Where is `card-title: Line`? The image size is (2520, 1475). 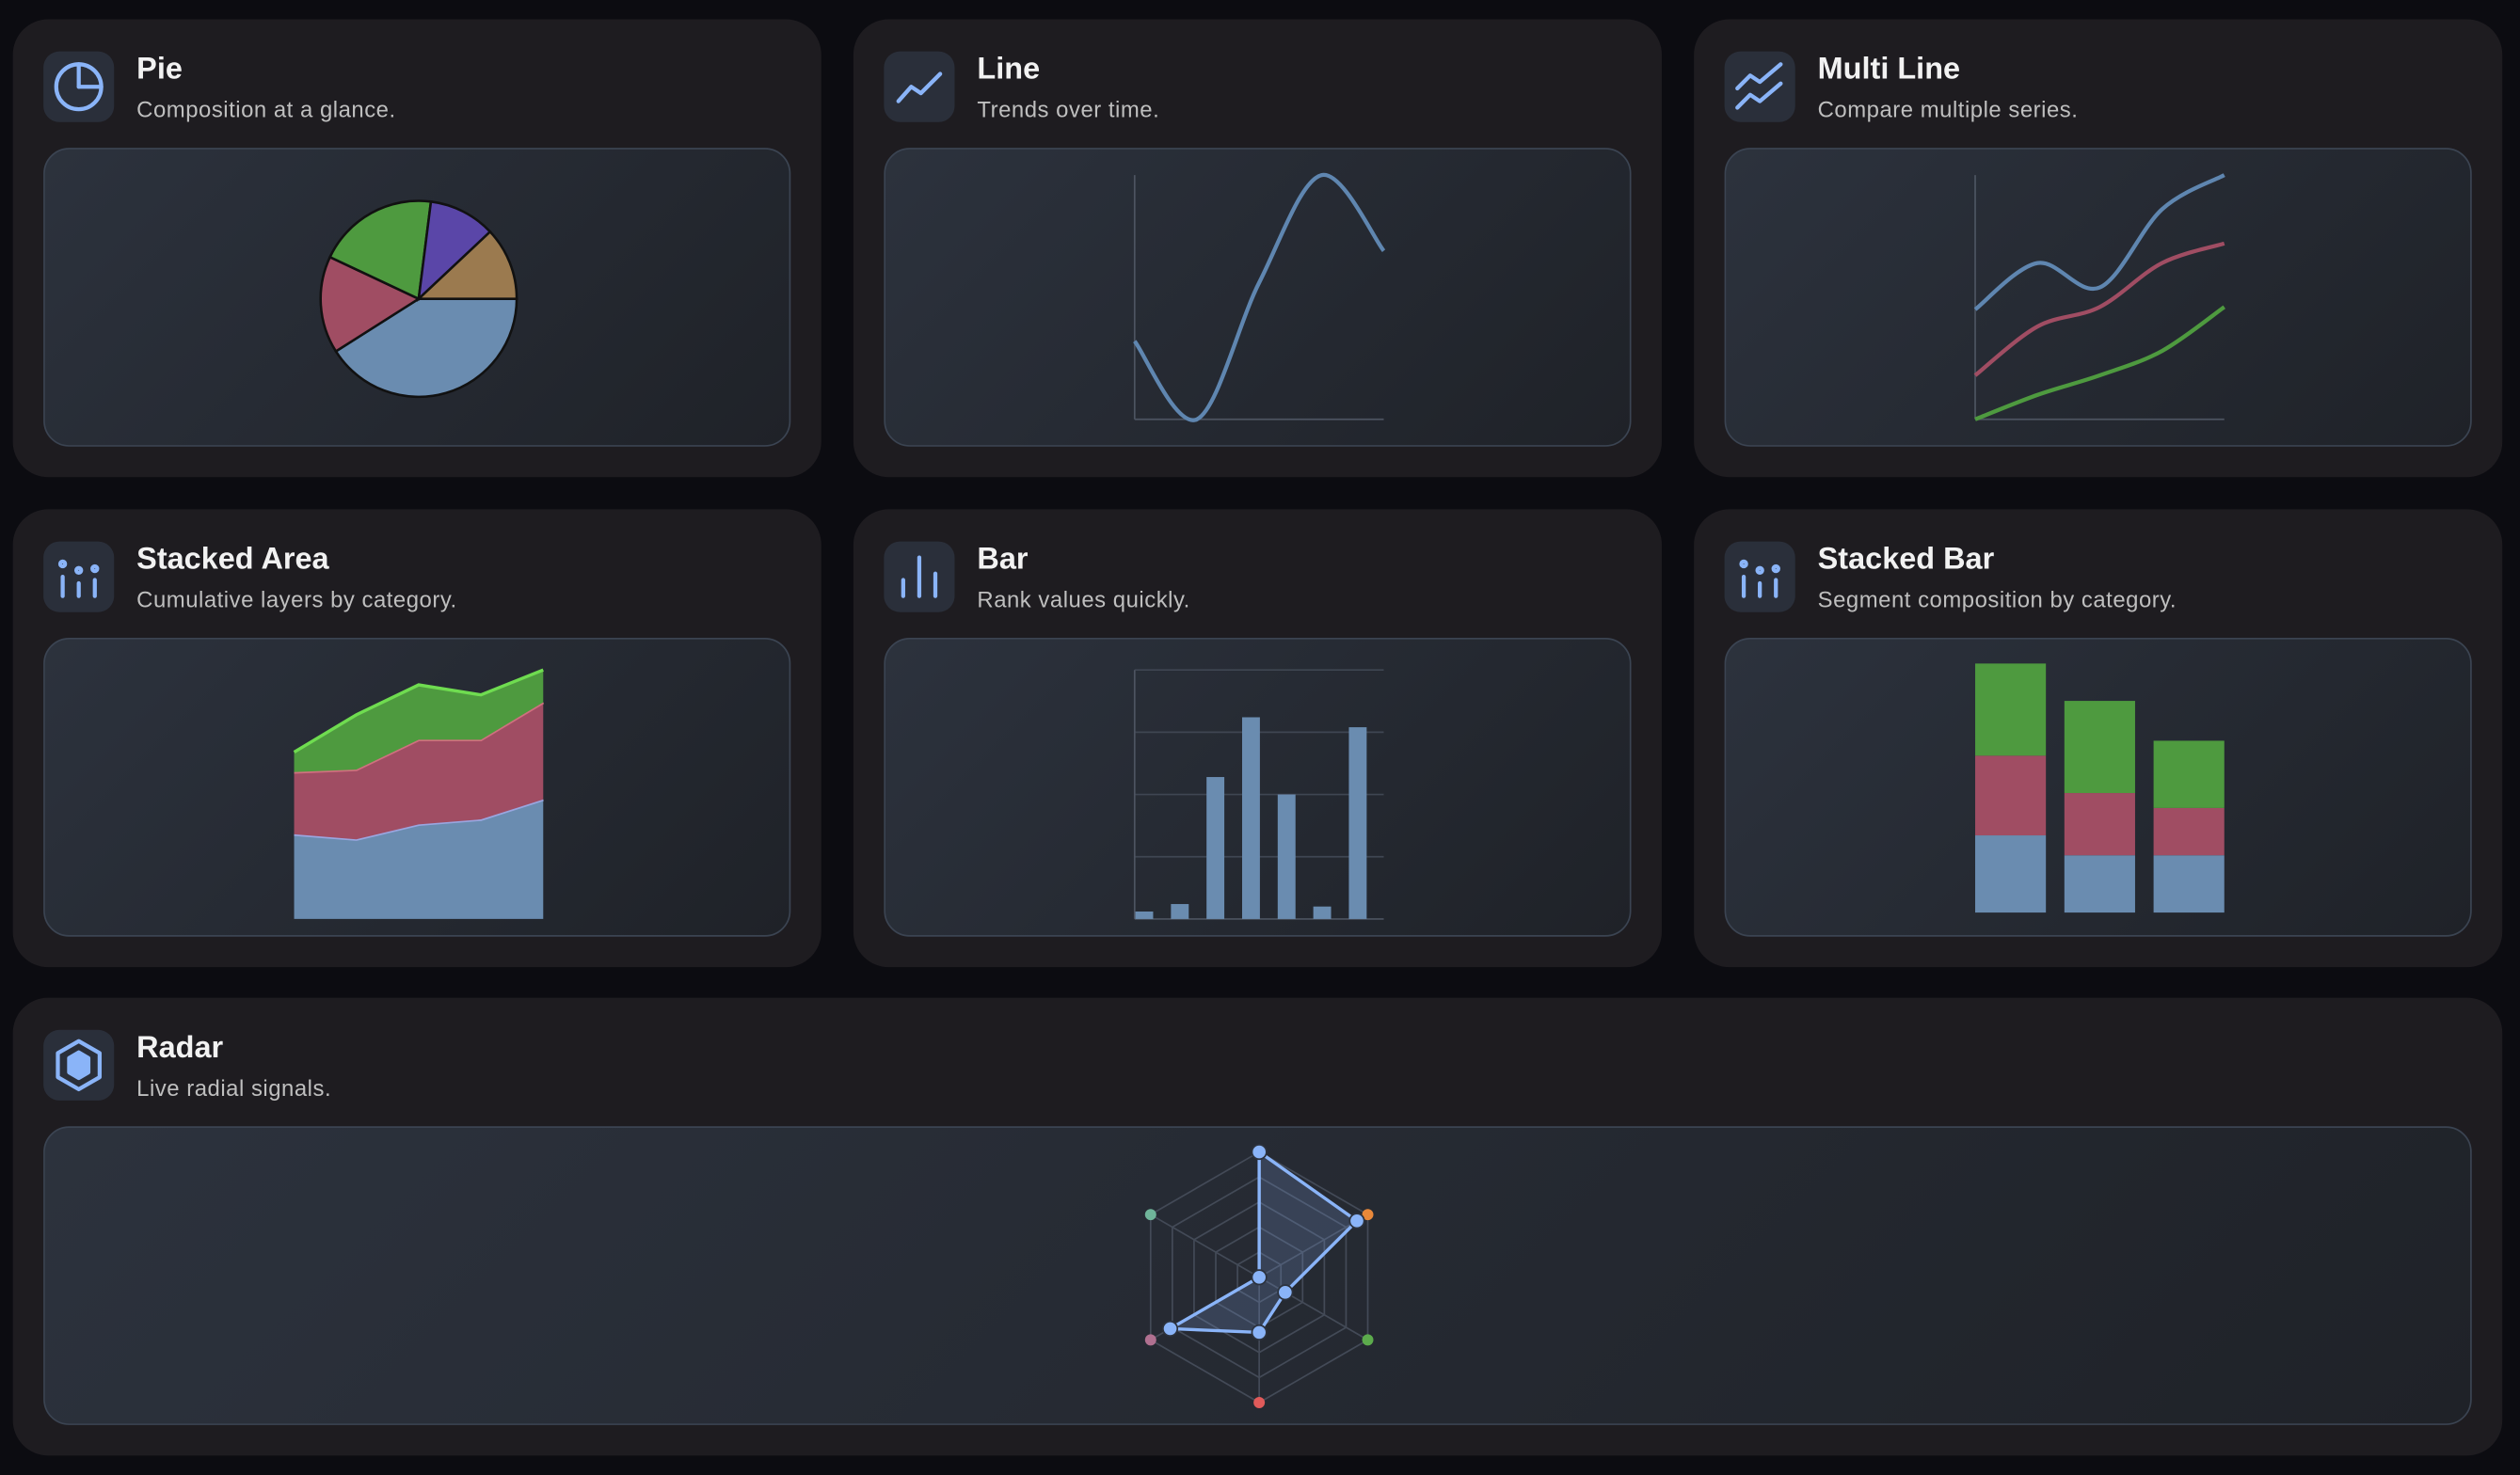 card-title: Line is located at coordinates (1009, 70).